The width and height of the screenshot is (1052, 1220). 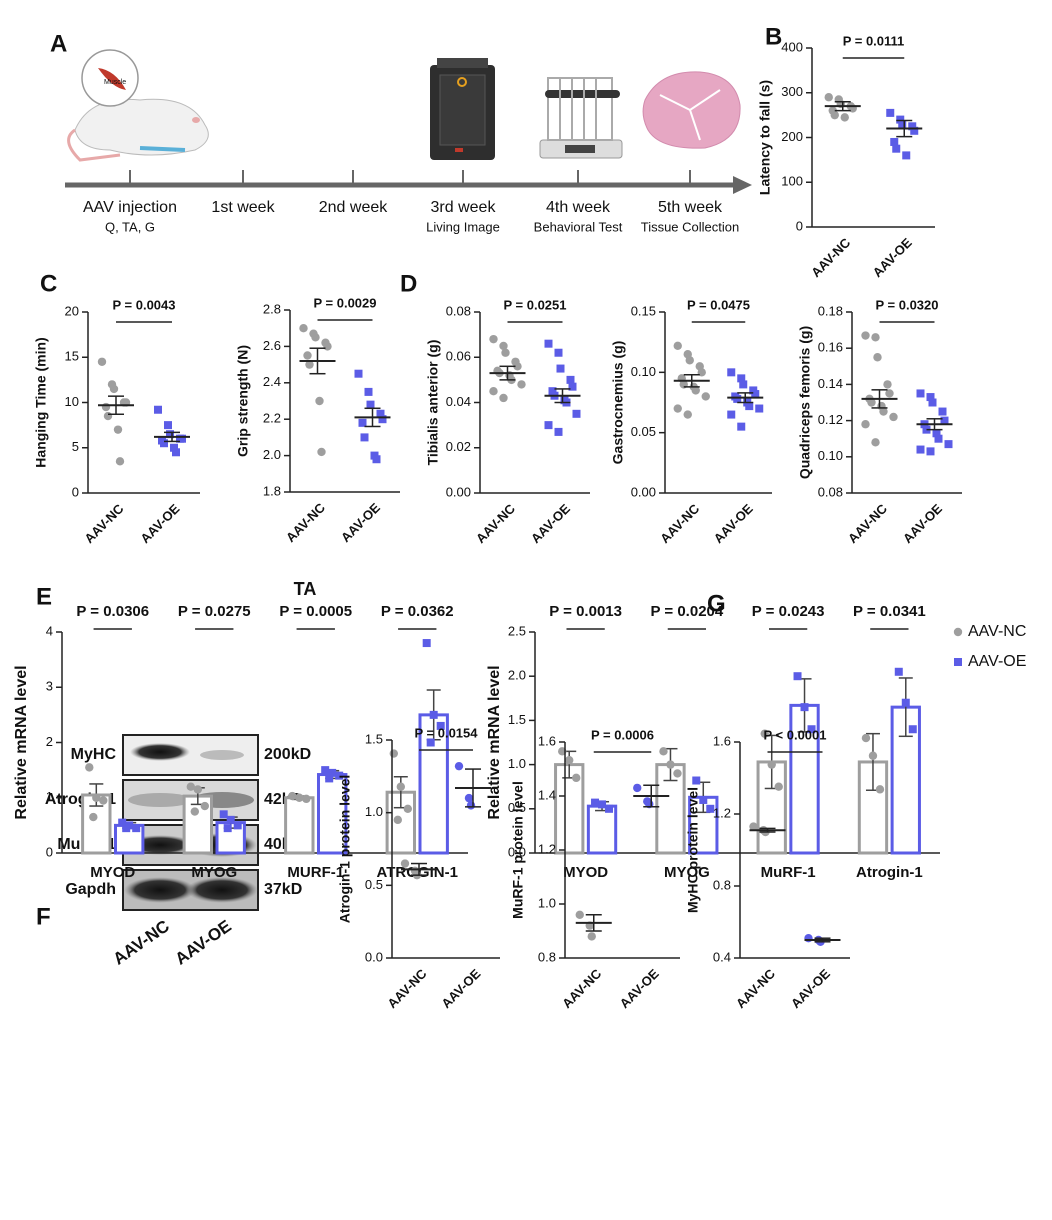 What do you see at coordinates (830, 419) in the screenshot?
I see `y-tick-label: 0.12` at bounding box center [830, 419].